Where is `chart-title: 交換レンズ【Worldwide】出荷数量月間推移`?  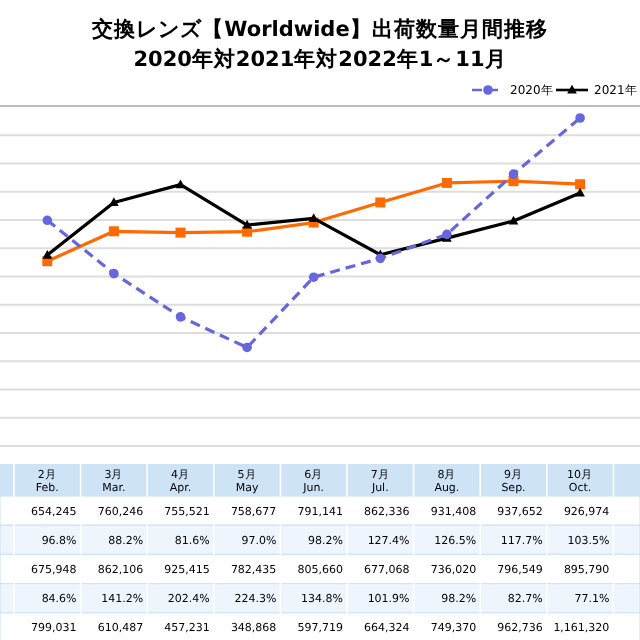
chart-title: 交換レンズ【Worldwide】出荷数量月間推移 is located at coordinates (319, 29).